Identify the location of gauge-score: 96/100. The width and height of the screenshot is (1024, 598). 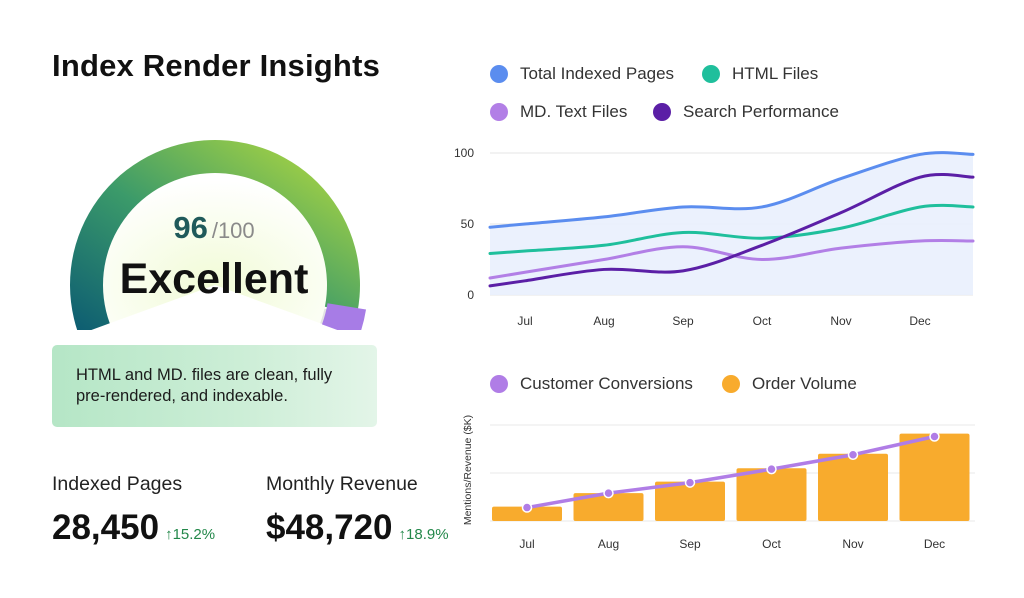
(214, 228).